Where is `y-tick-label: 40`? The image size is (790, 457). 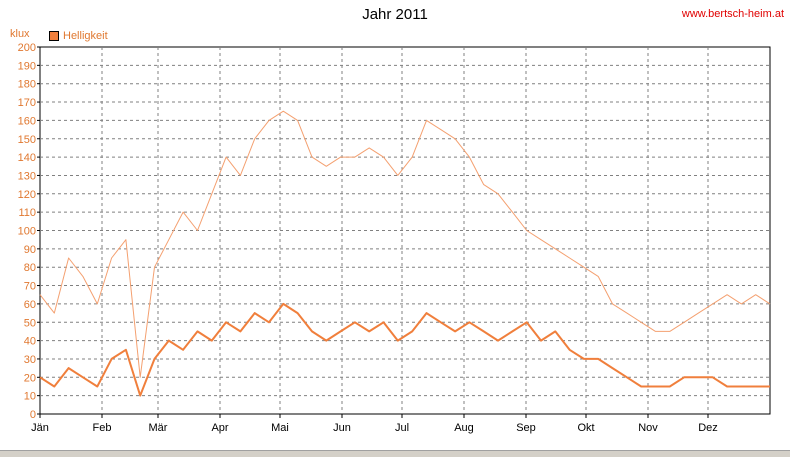 y-tick-label: 40 is located at coordinates (30, 342).